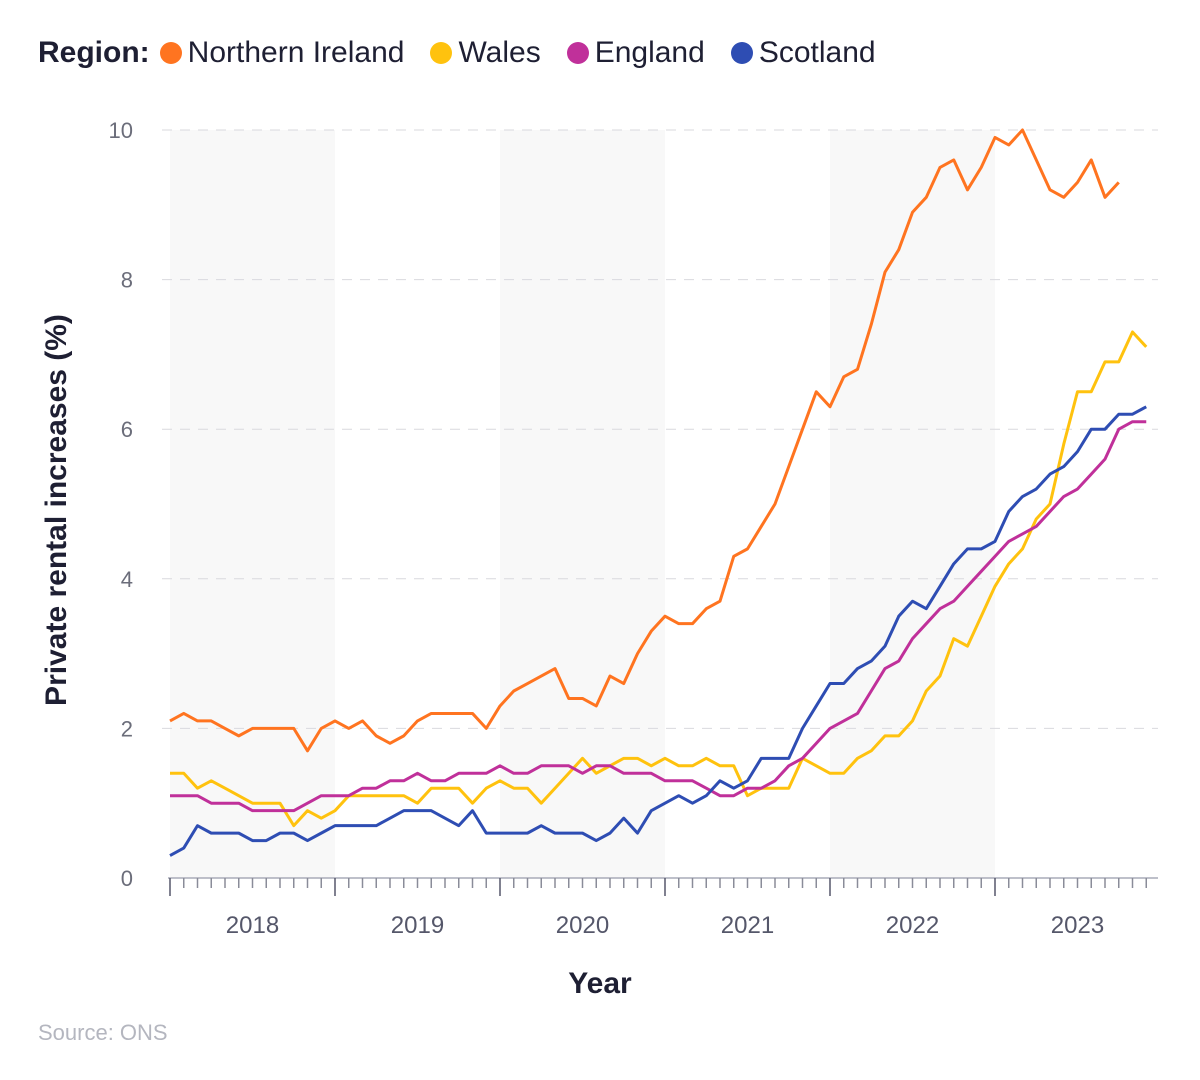 This screenshot has width=1200, height=1080. What do you see at coordinates (127, 878) in the screenshot?
I see `y-tick-label: 0` at bounding box center [127, 878].